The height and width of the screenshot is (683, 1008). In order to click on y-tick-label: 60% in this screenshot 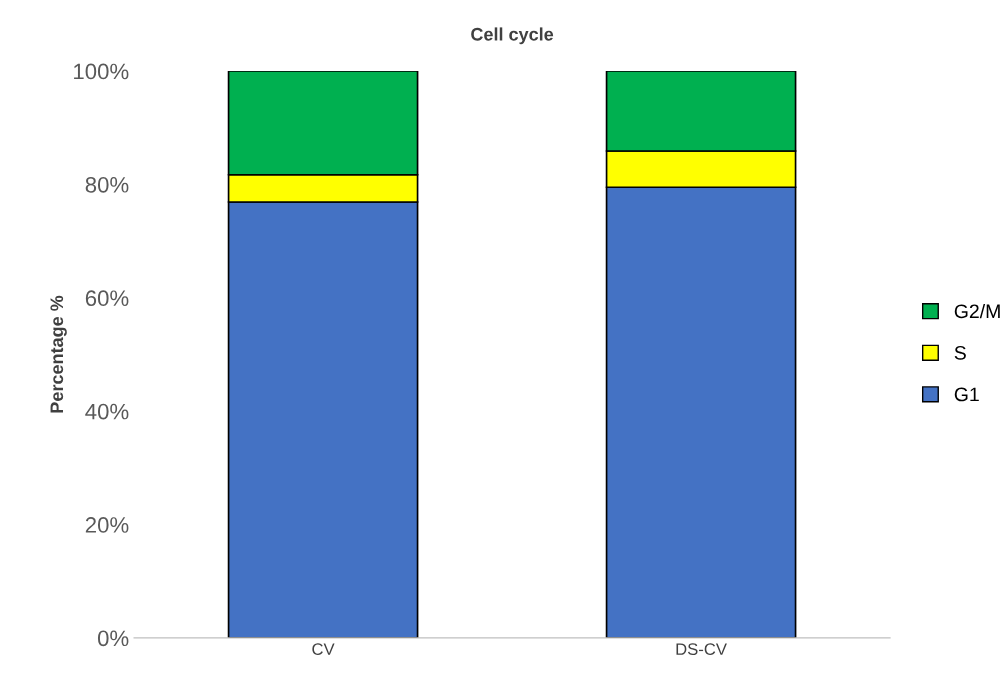, I will do `click(107, 298)`.